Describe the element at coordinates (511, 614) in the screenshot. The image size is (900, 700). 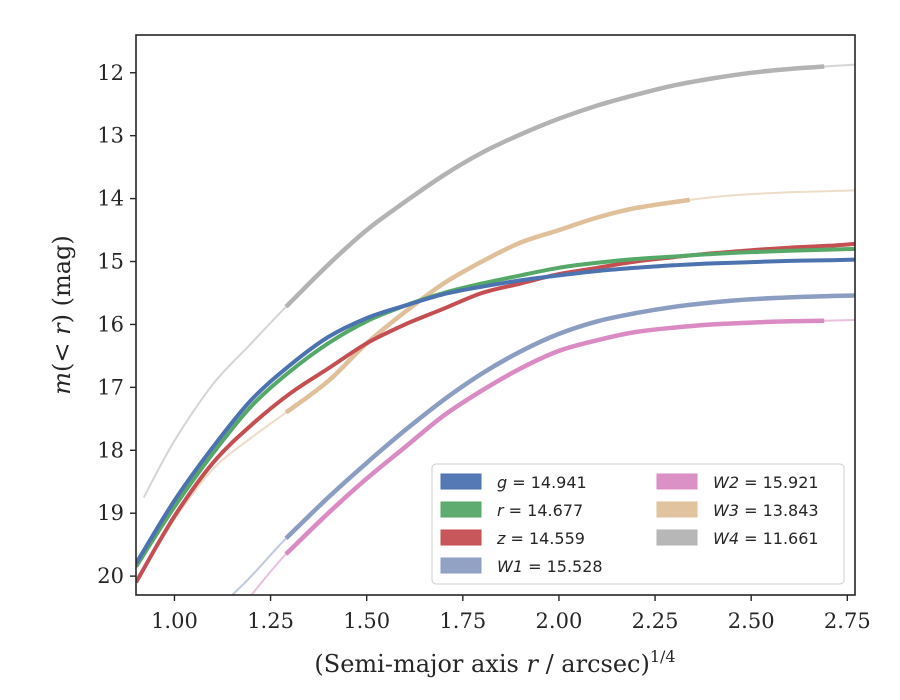
I see `x-axis: 1.00 1.25 1.50 1.75 2.00 2.25 2.50 2.75` at that location.